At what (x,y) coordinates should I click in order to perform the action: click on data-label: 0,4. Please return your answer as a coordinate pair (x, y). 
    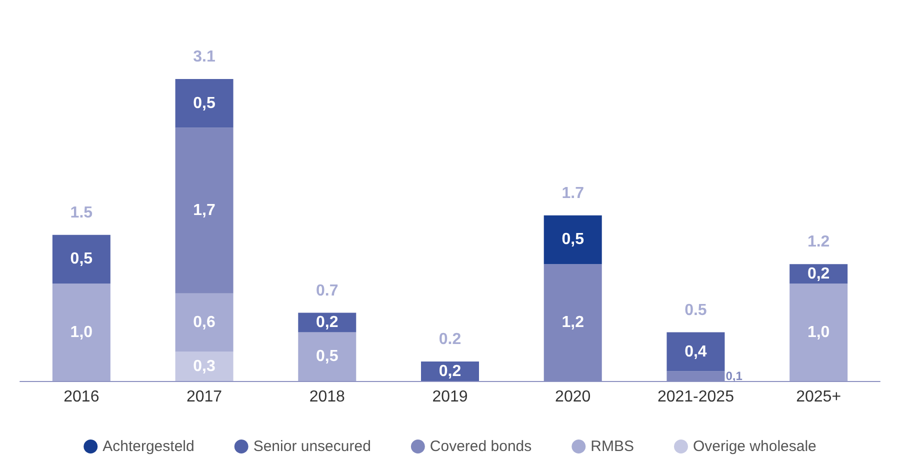
    Looking at the image, I should click on (695, 351).